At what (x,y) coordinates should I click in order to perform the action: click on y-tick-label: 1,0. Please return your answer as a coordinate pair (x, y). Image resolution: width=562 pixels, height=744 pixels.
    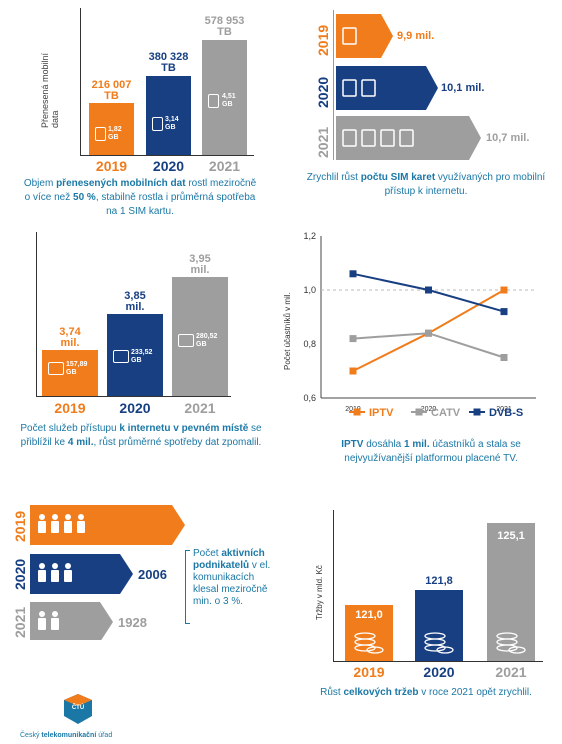
    Looking at the image, I should click on (309, 290).